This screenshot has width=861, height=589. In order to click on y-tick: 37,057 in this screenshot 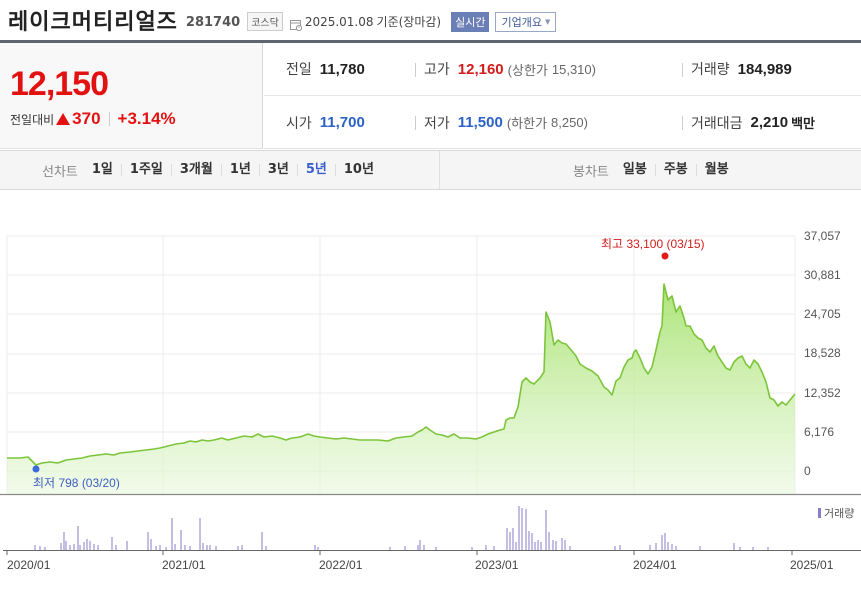, I will do `click(822, 236)`.